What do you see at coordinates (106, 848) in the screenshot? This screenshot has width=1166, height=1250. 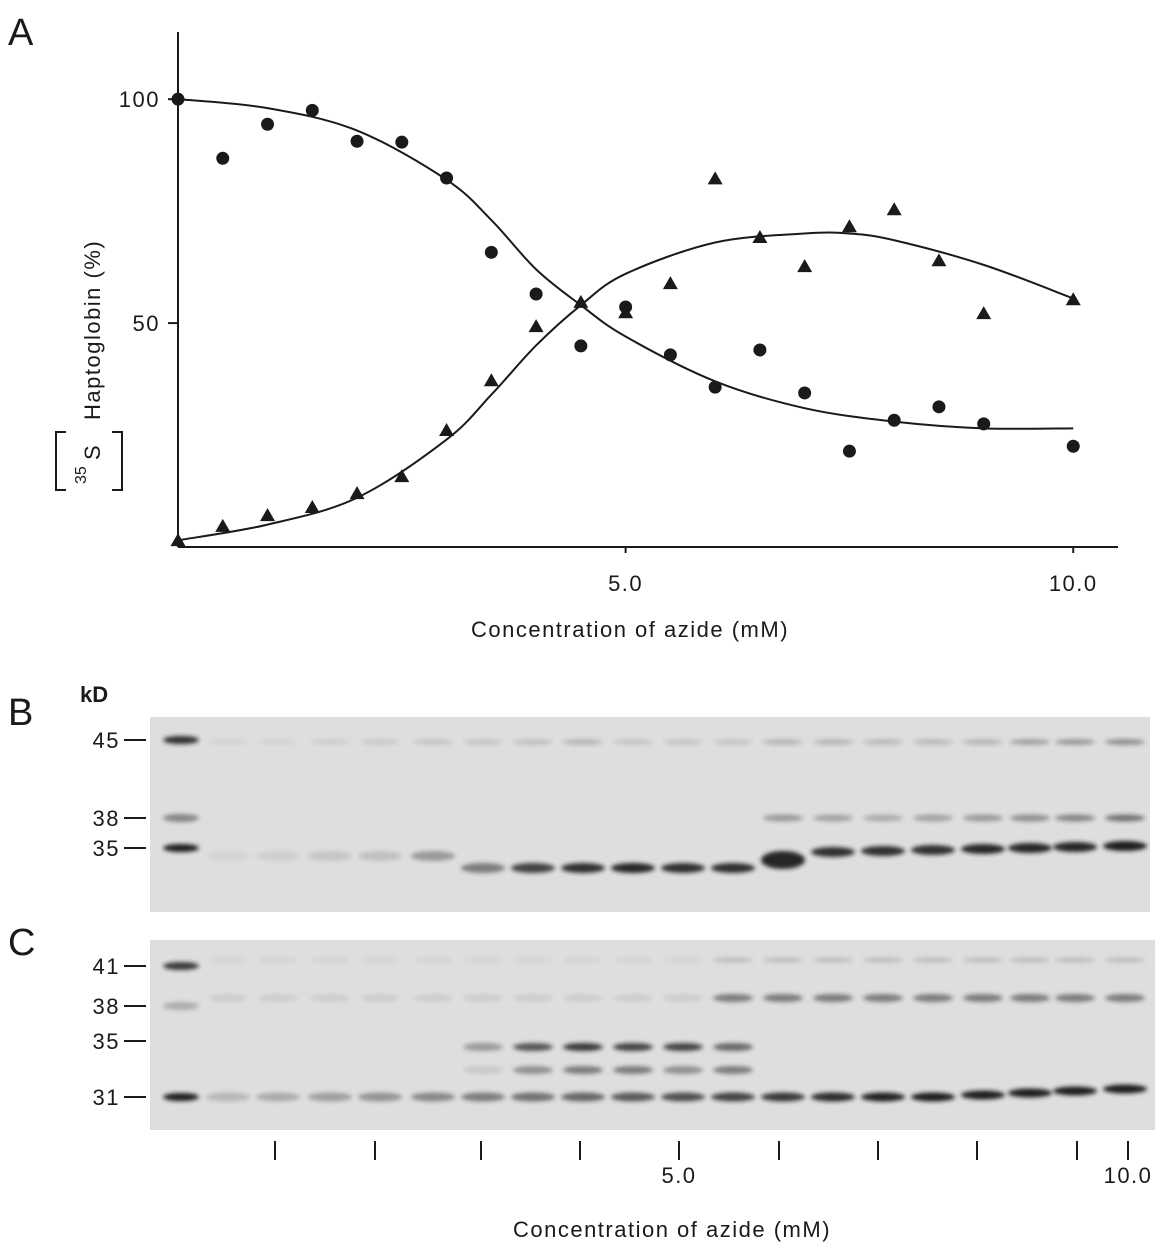 I see `marker-label: 35` at bounding box center [106, 848].